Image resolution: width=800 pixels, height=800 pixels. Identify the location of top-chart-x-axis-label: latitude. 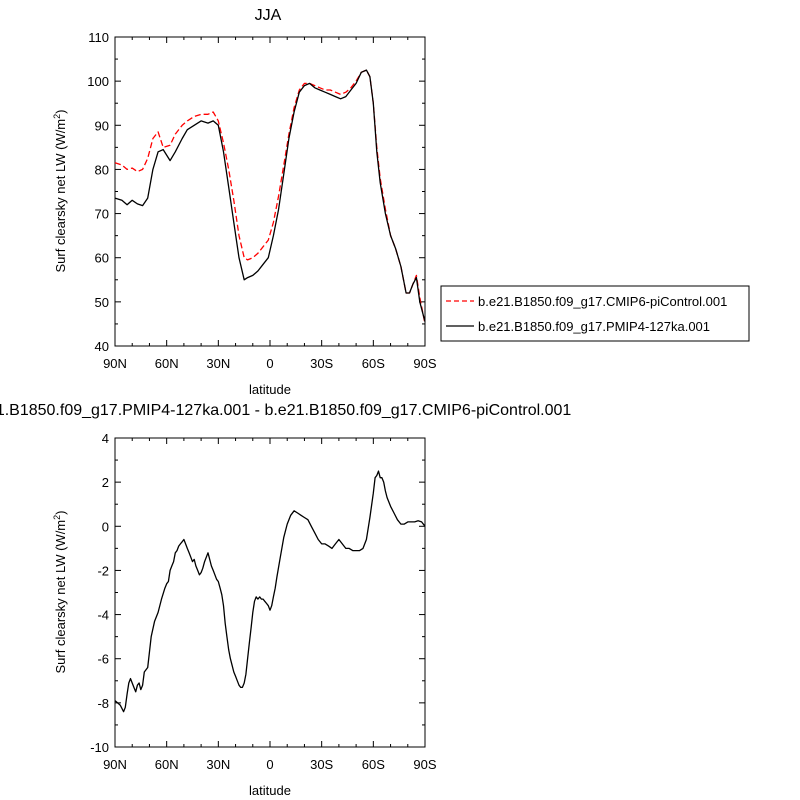
(270, 389).